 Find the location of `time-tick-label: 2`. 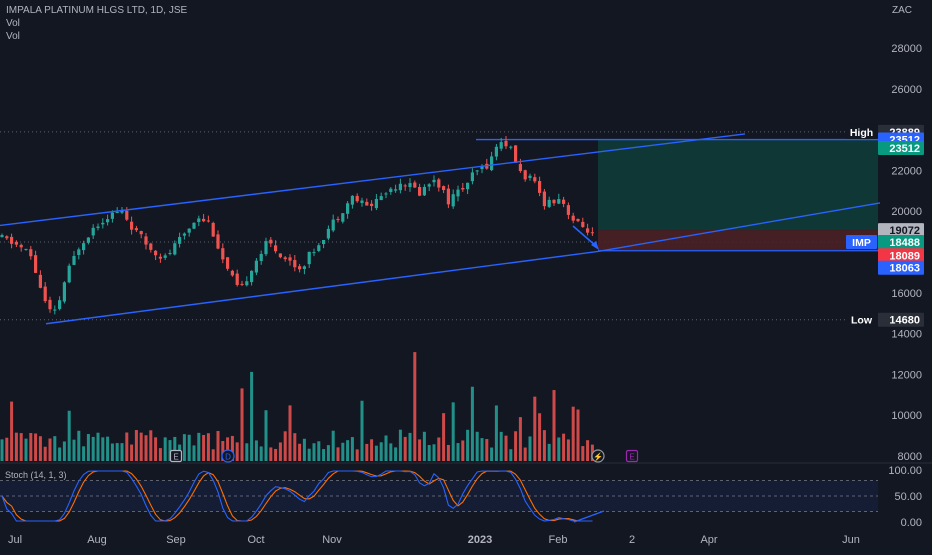

time-tick-label: 2 is located at coordinates (632, 540).